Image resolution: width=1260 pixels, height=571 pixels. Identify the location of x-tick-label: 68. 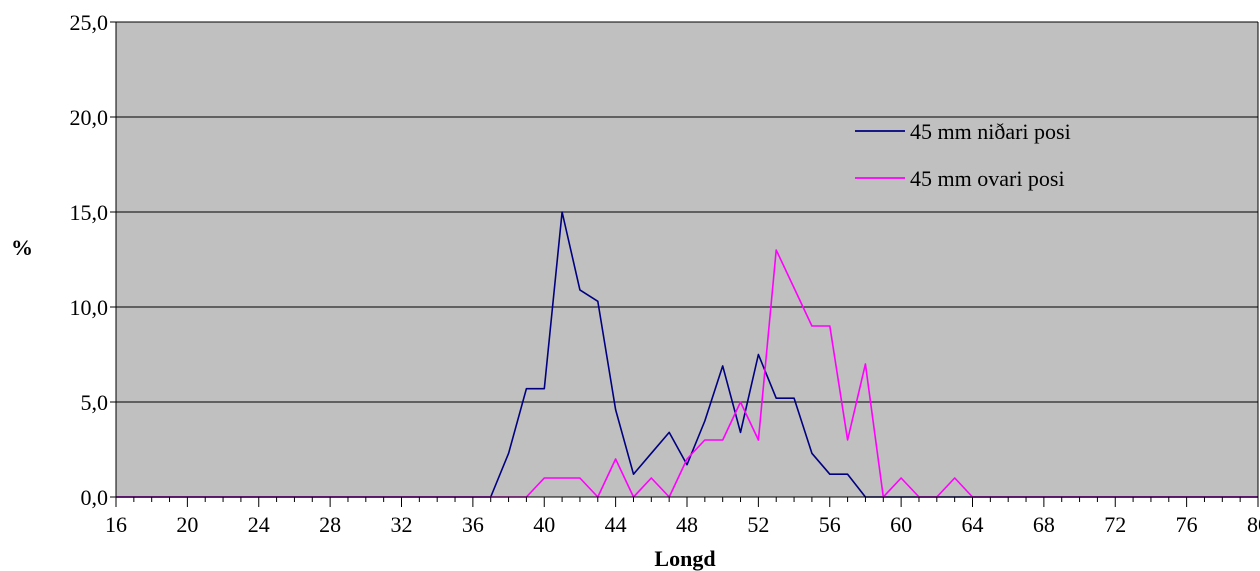
(1044, 524).